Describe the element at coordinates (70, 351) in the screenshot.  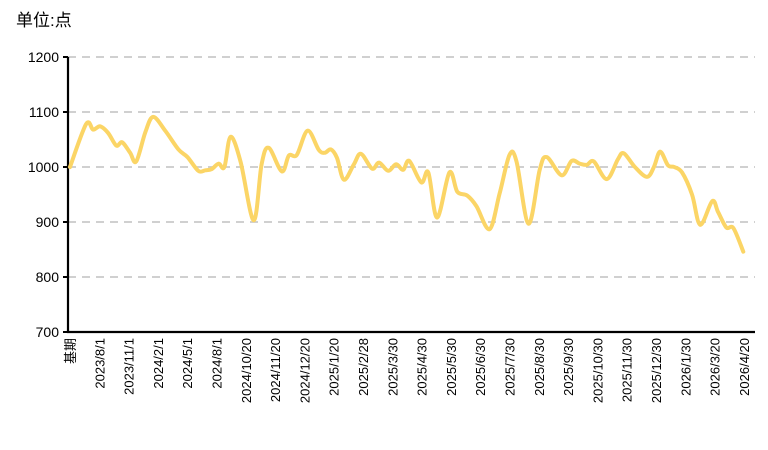
I see `x-tick-label: 基期` at that location.